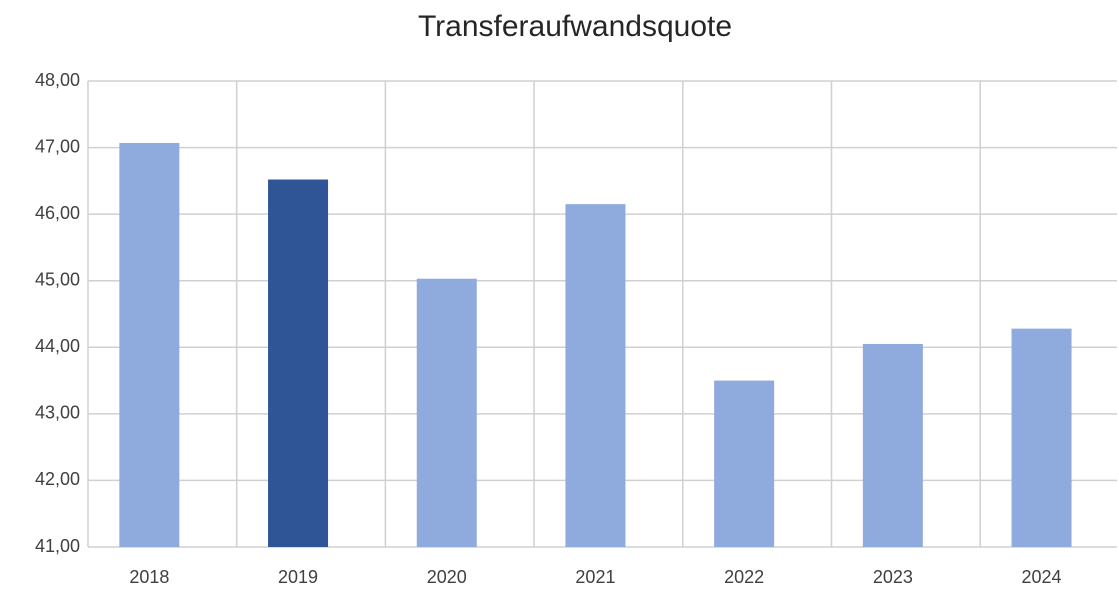 This screenshot has width=1119, height=589. What do you see at coordinates (57, 546) in the screenshot?
I see `y-tick-label: 41,00` at bounding box center [57, 546].